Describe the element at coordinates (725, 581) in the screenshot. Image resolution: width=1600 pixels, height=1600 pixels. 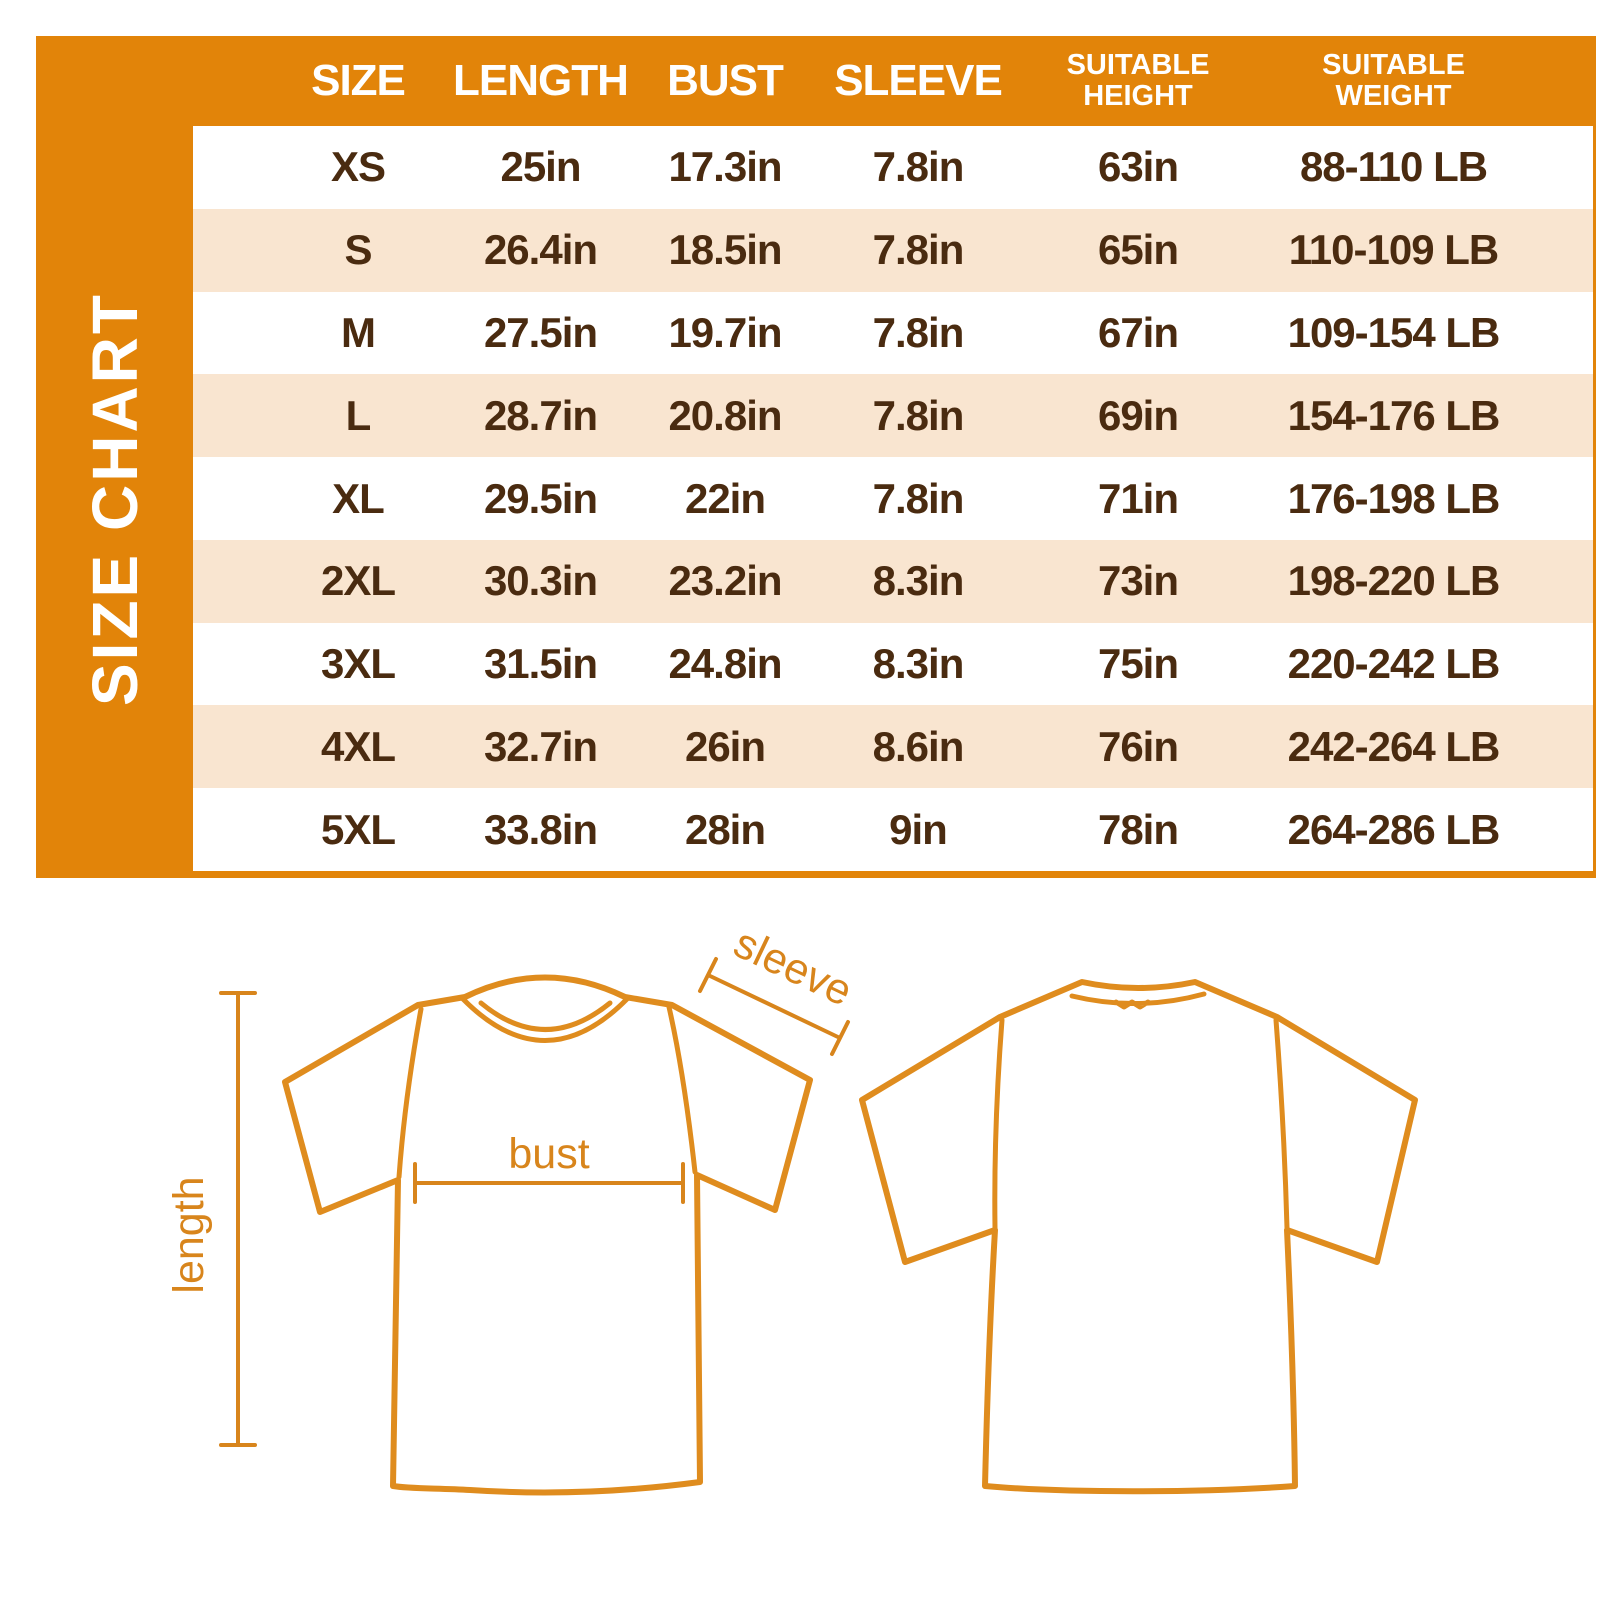
I see `cell-2xl-bust: 23.2in` at that location.